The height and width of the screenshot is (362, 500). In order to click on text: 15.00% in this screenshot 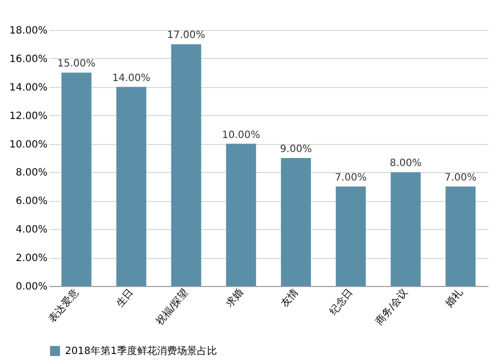, I will do `click(76, 64)`.